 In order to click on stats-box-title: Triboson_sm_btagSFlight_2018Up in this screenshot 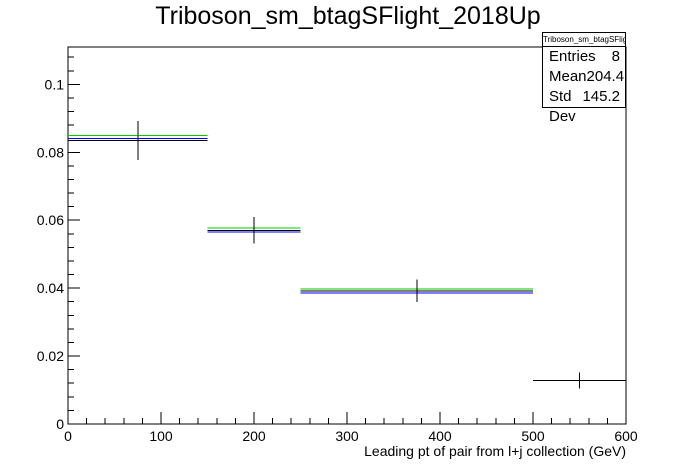, I will do `click(584, 40)`.